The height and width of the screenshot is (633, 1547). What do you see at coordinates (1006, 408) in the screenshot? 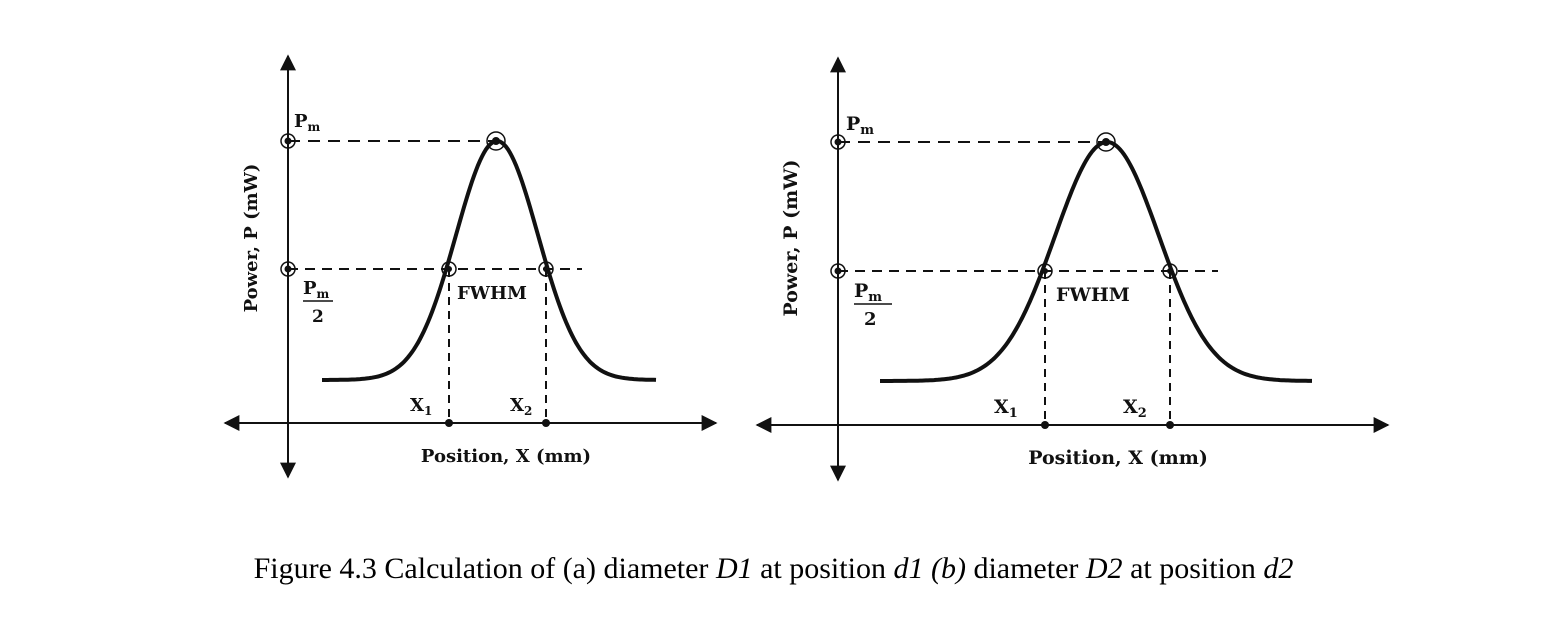
I see `panel-b-x1-label: X1` at bounding box center [1006, 408].